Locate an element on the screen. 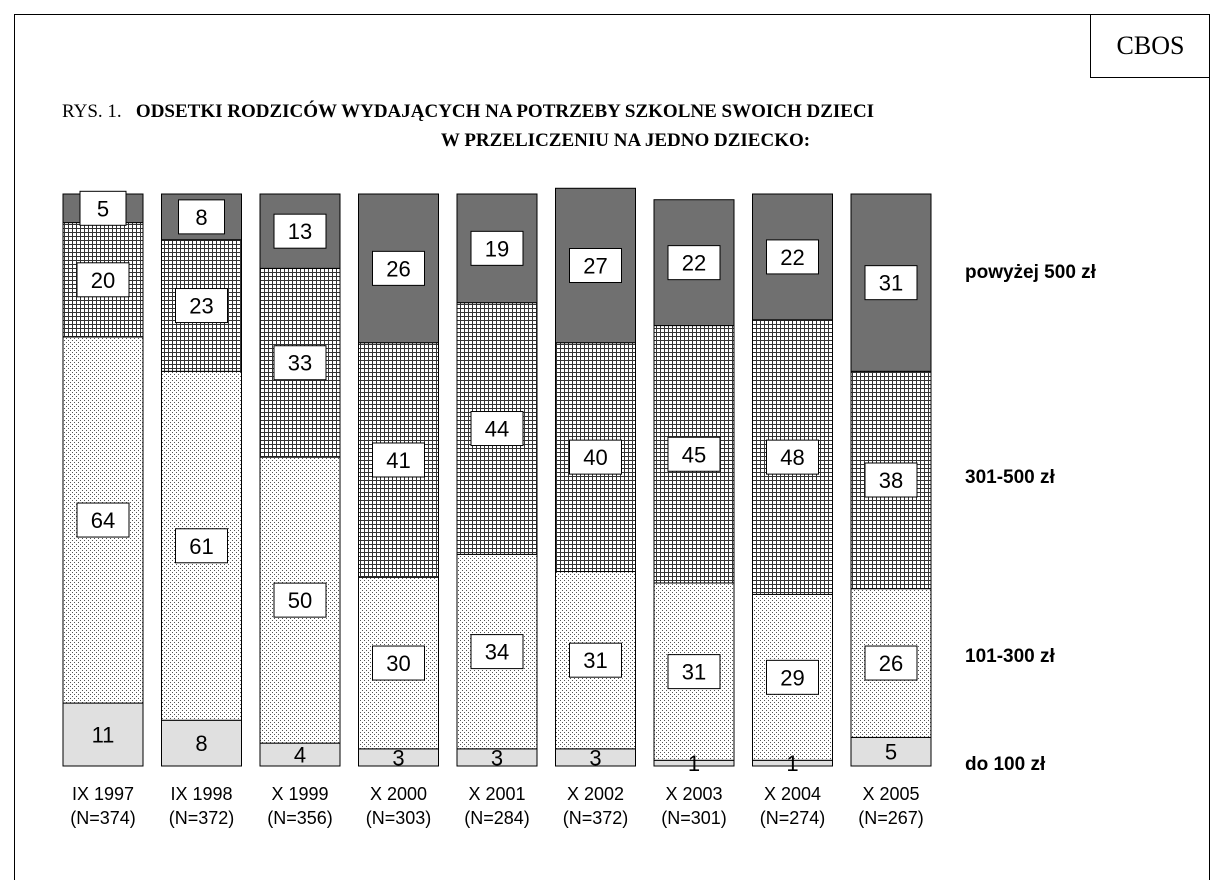 The height and width of the screenshot is (882, 1211). data-label-3-9: 38 is located at coordinates (891, 480).